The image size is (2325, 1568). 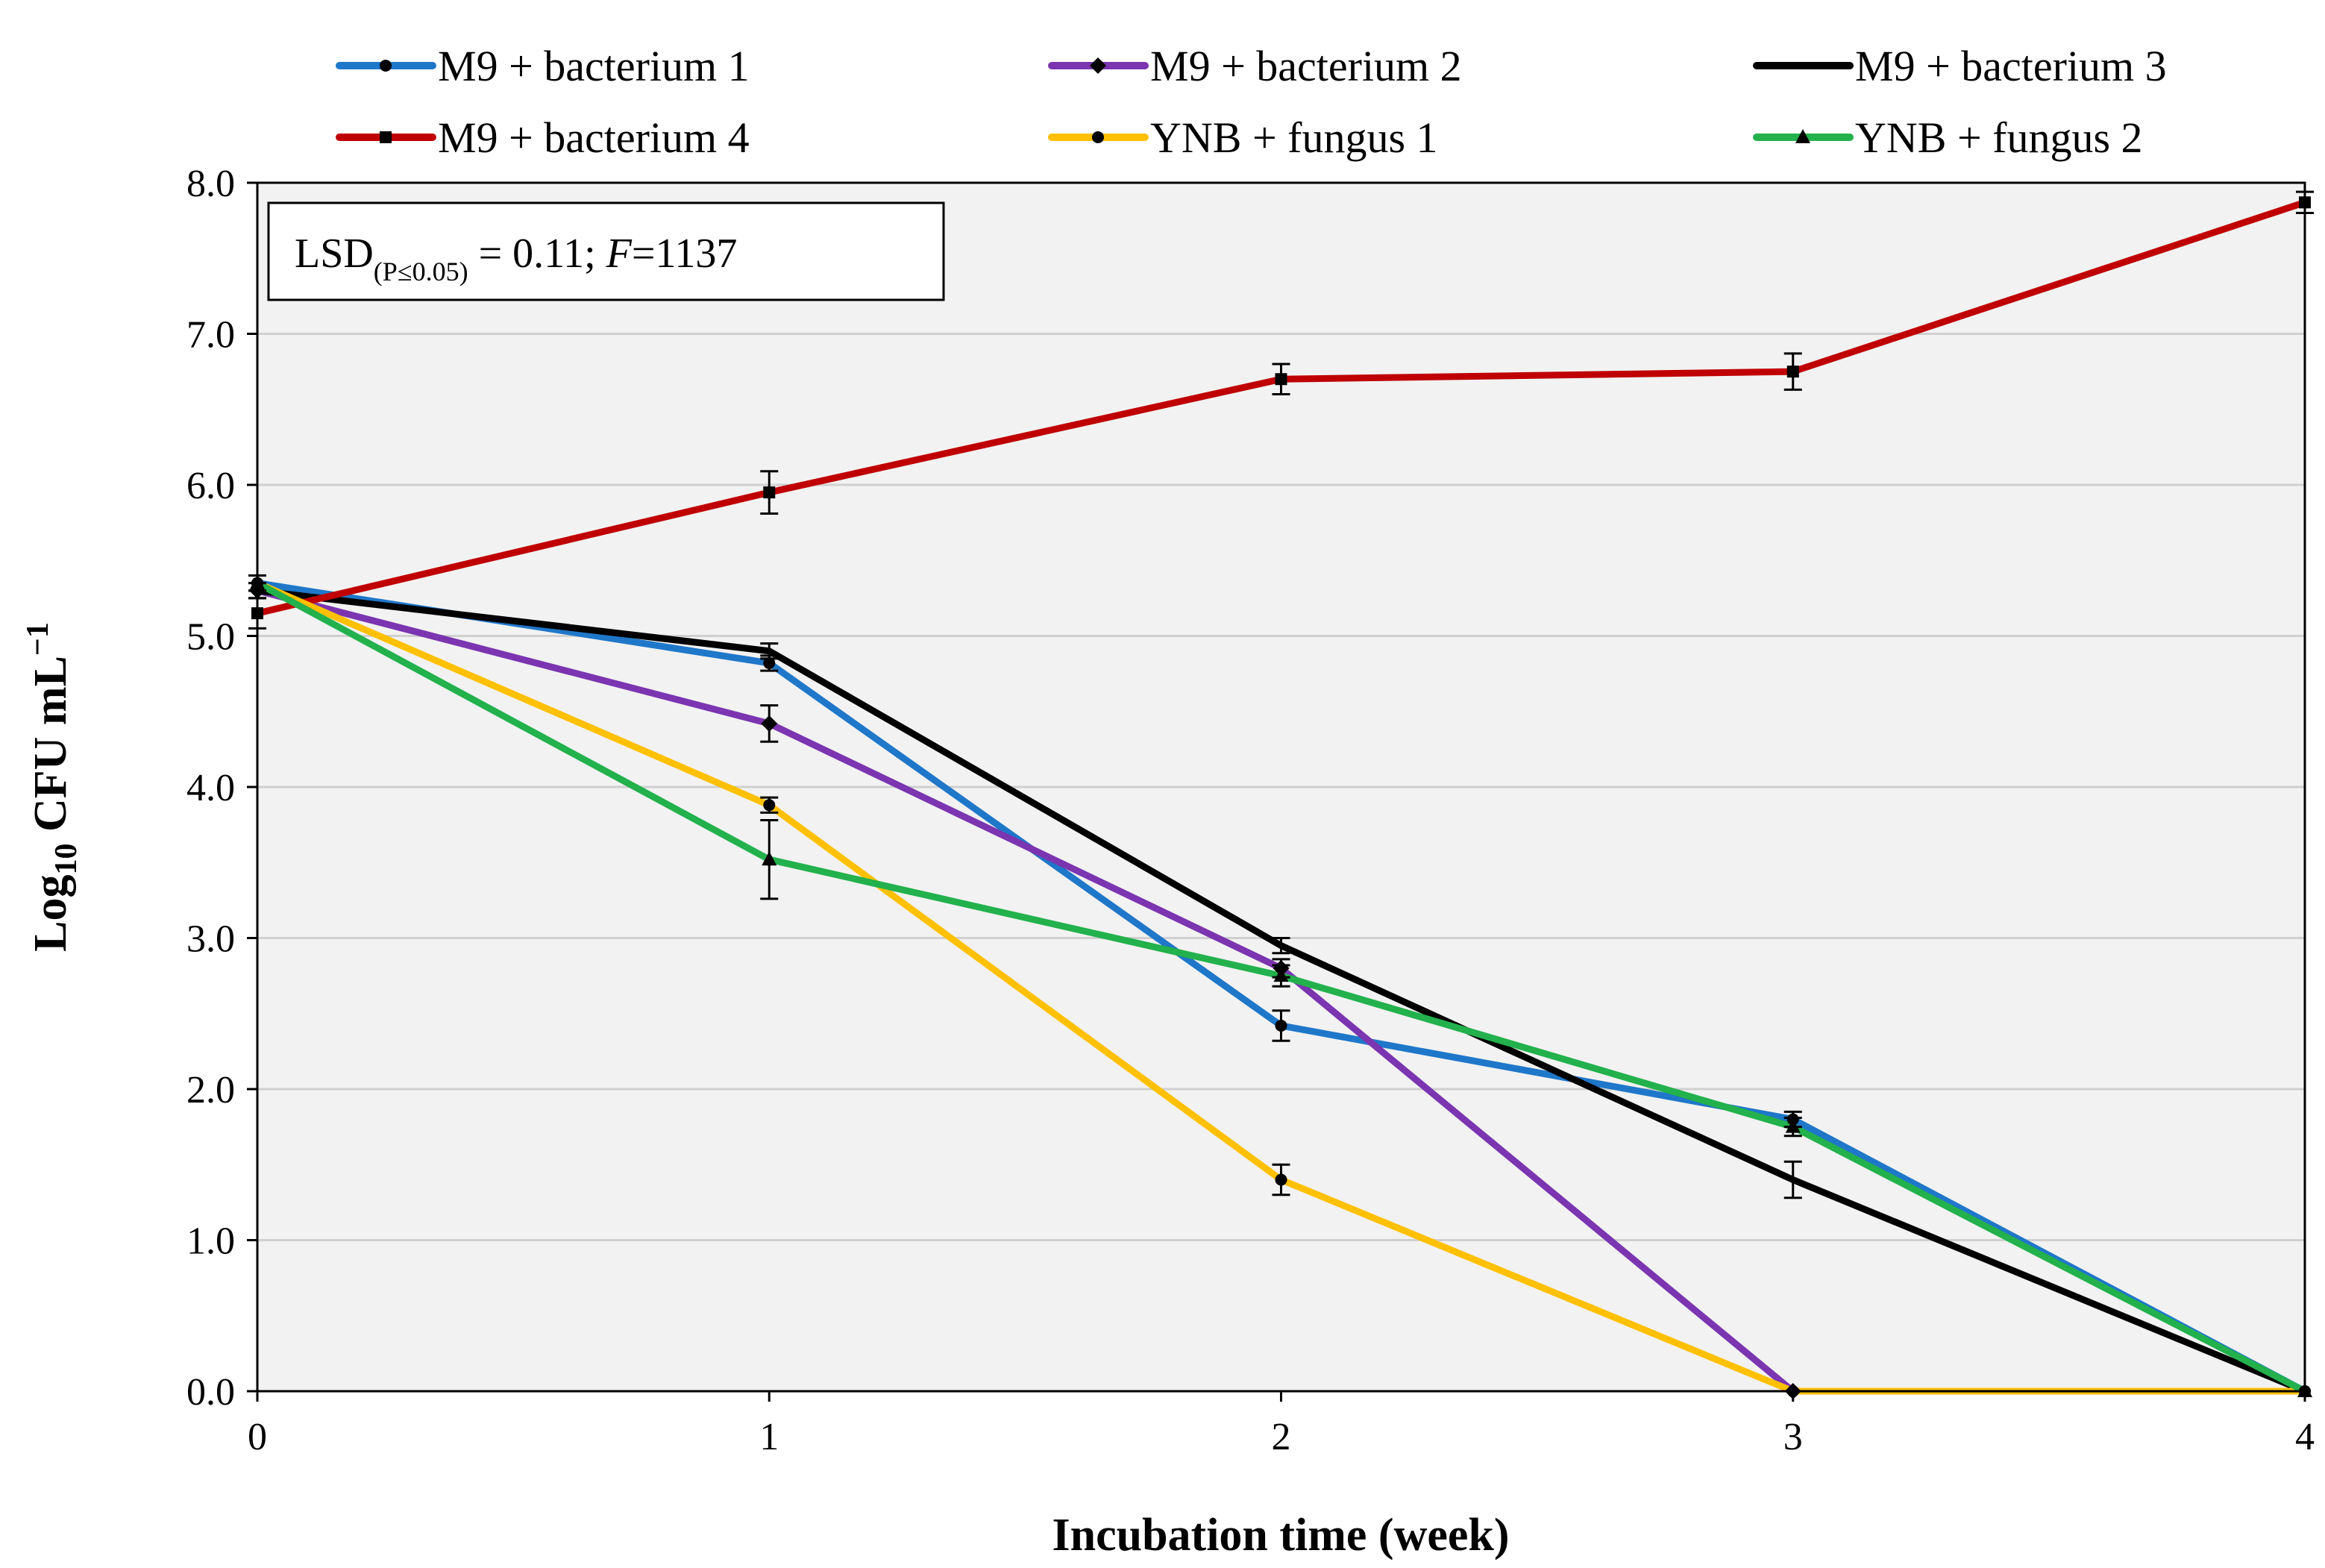 I want to click on x-tick-label: 1, so click(x=769, y=1437).